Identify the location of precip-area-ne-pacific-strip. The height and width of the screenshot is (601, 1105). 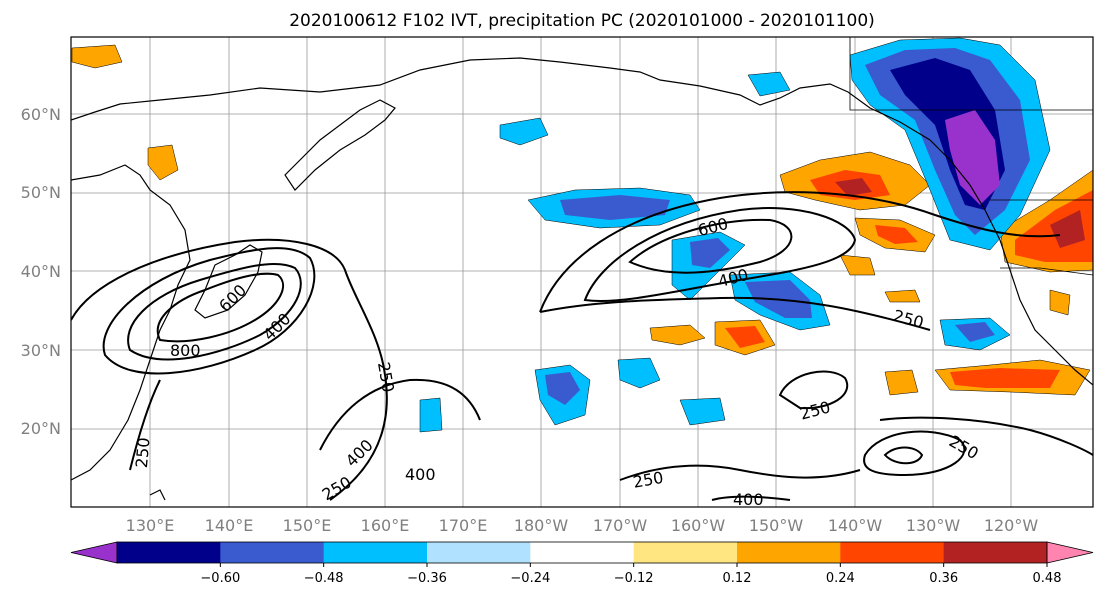
(902, 296).